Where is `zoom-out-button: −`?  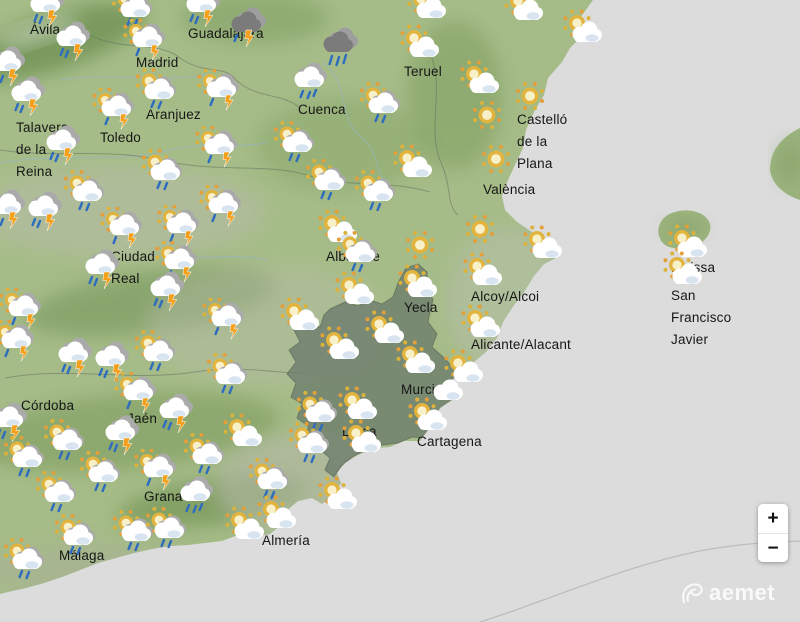 zoom-out-button: − is located at coordinates (773, 547).